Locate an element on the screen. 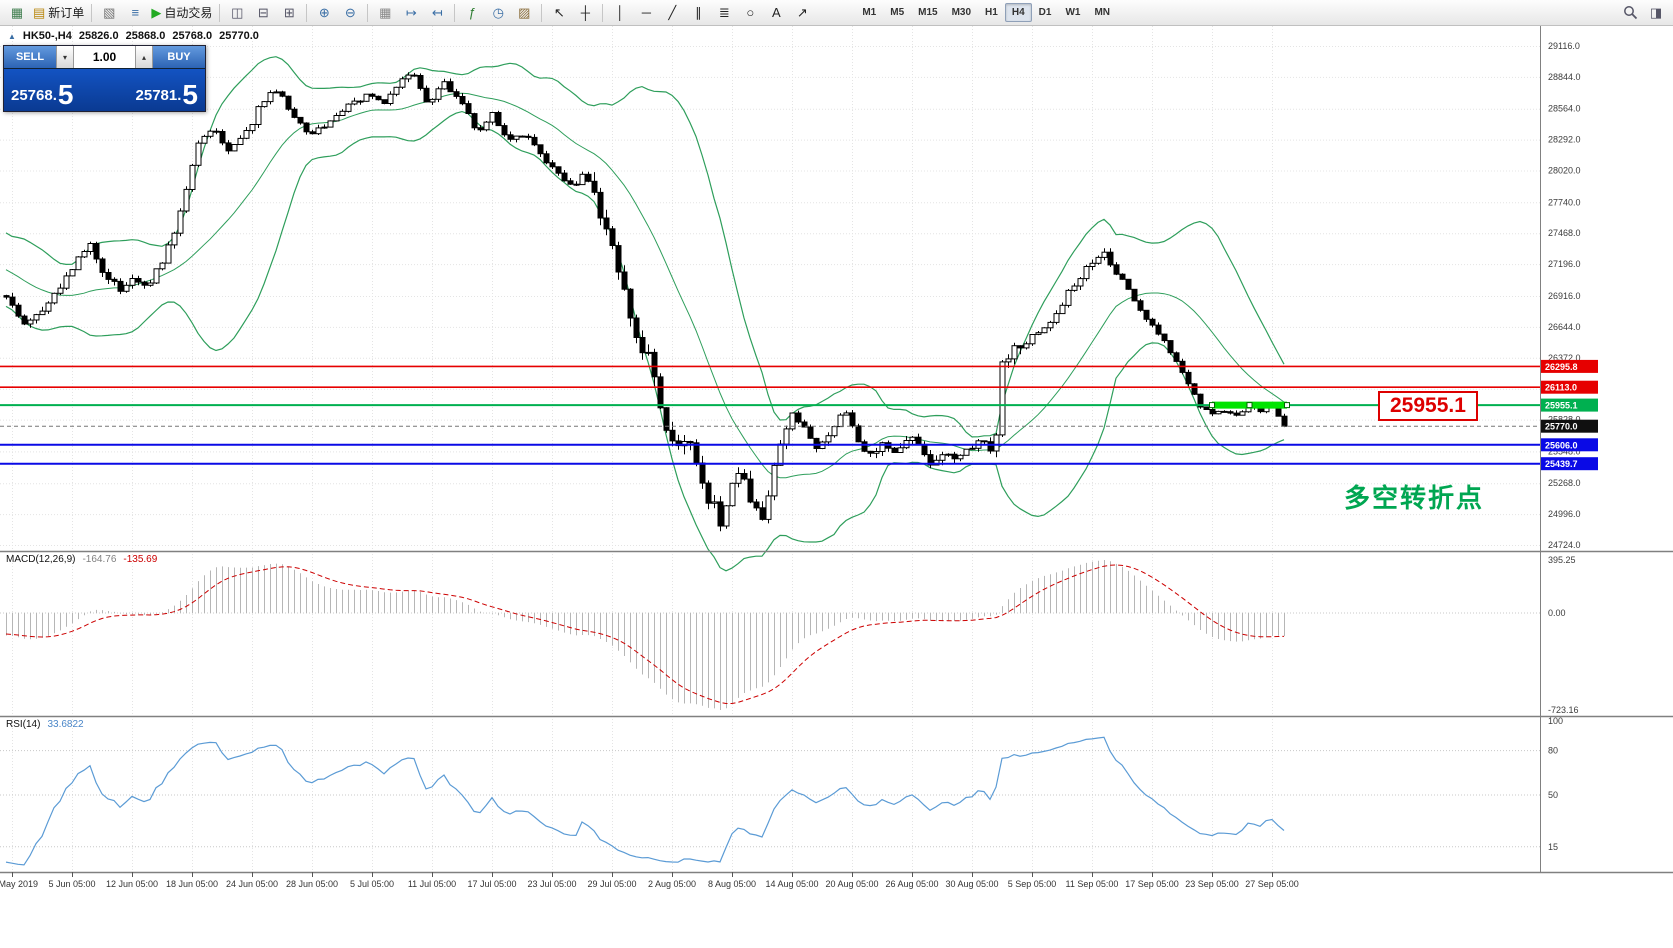  timeframe-m5: M5 is located at coordinates (897, 12).